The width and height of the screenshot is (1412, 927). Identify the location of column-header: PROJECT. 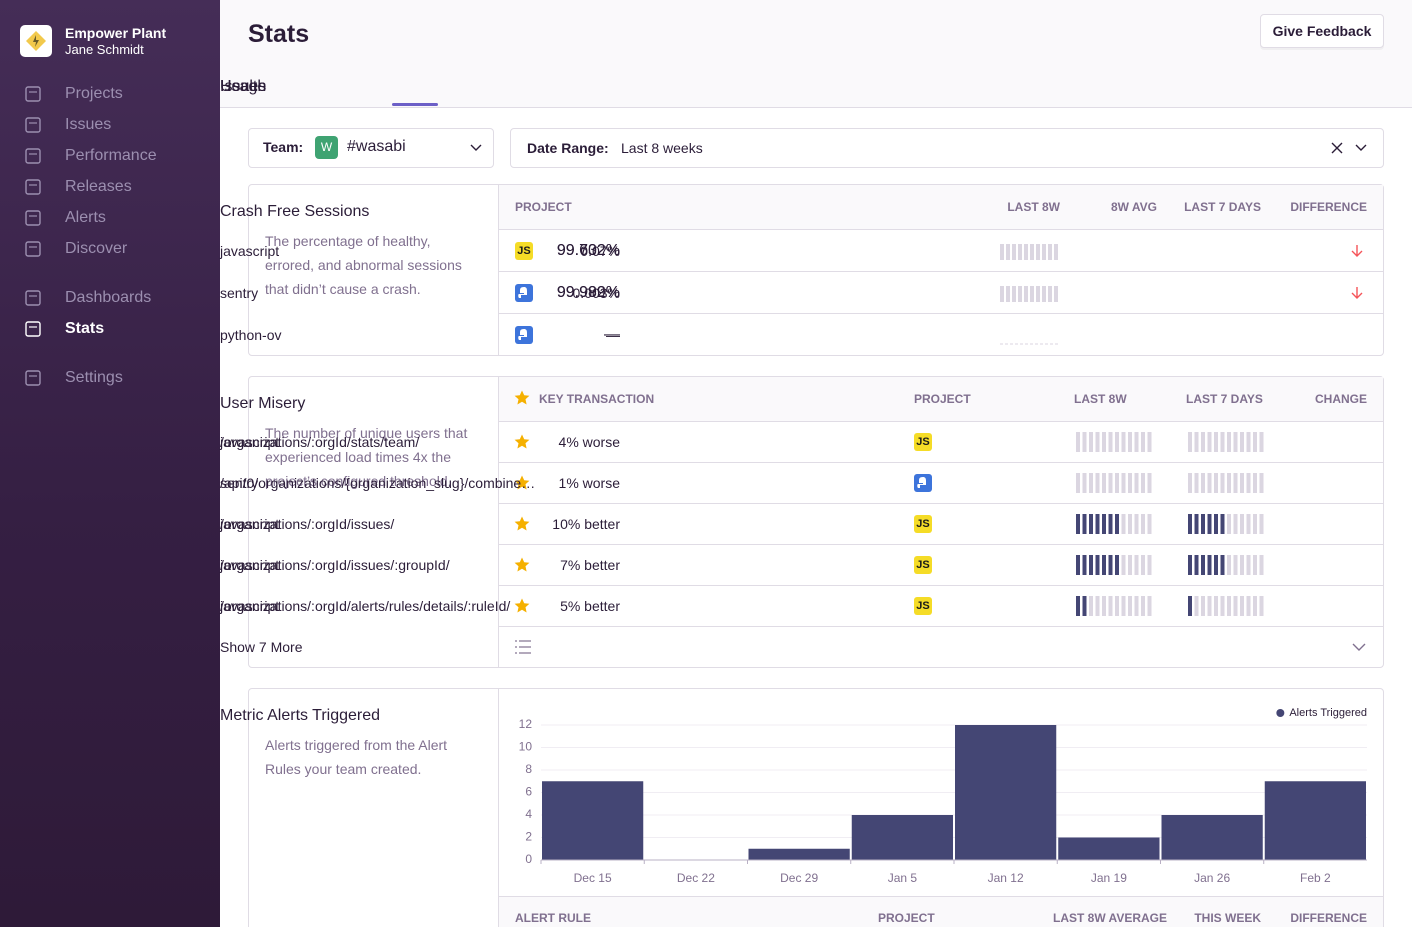
(942, 399).